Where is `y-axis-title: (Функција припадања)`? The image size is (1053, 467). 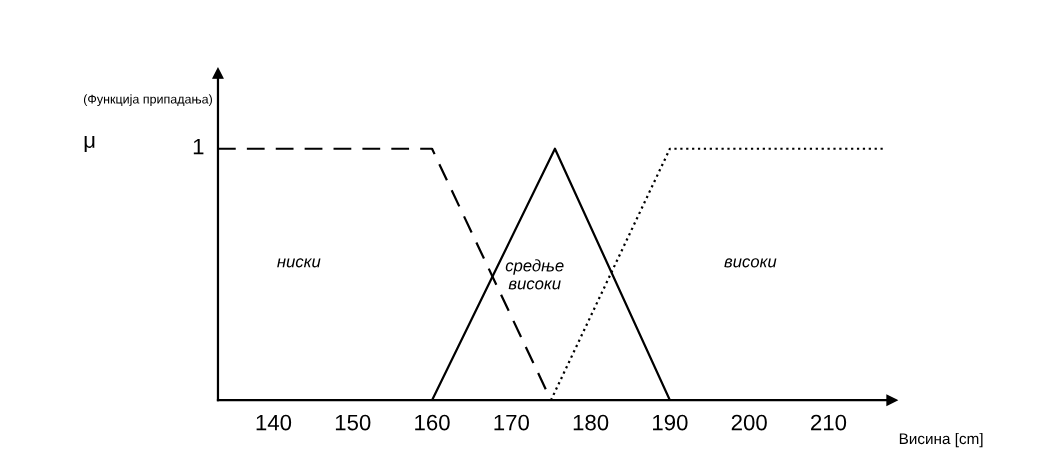 y-axis-title: (Функција припадања) is located at coordinates (147, 100).